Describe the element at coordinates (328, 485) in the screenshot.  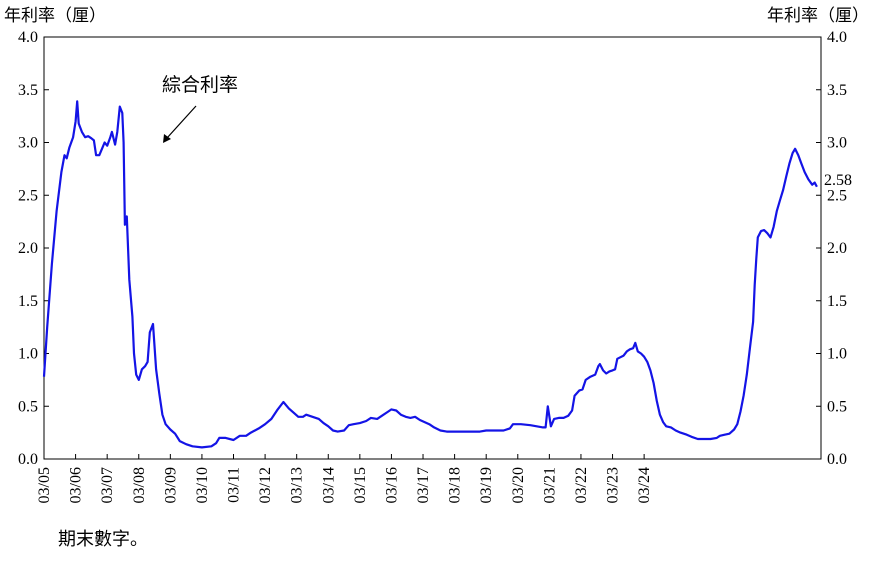
I see `x-tick-label: 03/14` at that location.